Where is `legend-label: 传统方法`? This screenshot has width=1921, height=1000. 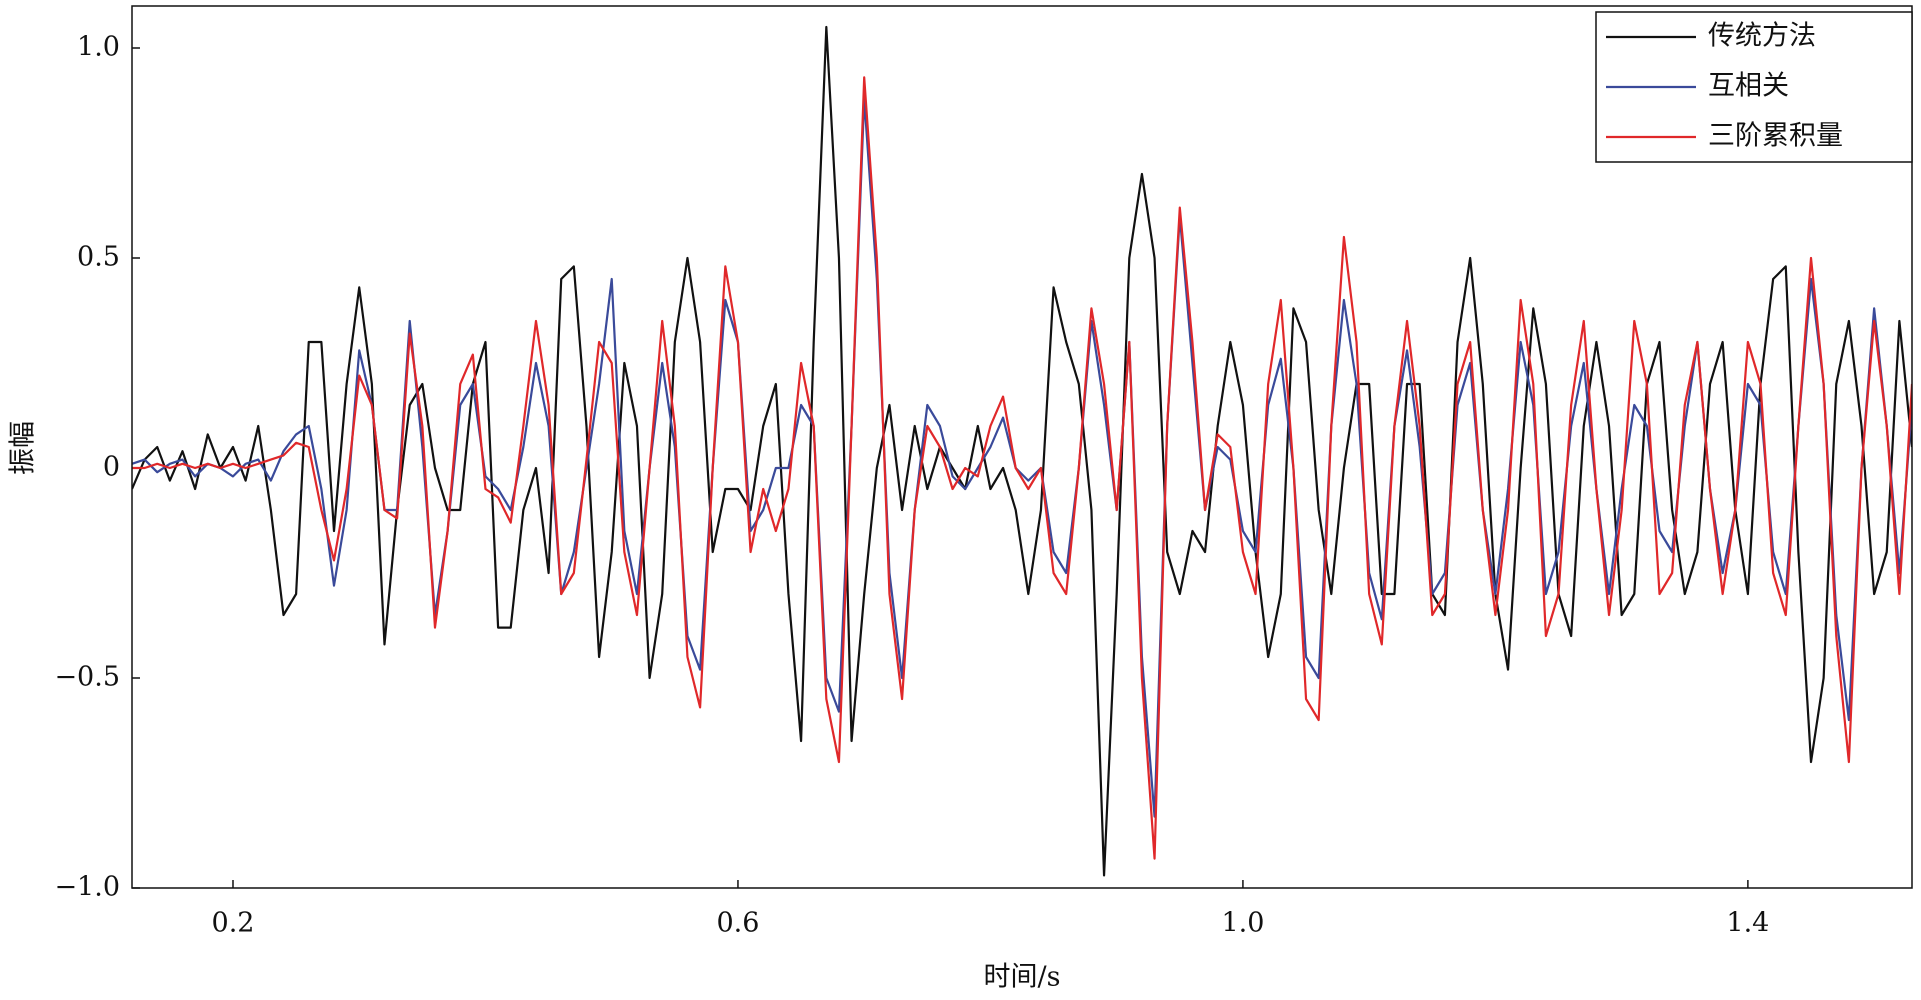 legend-label: 传统方法 is located at coordinates (1762, 36).